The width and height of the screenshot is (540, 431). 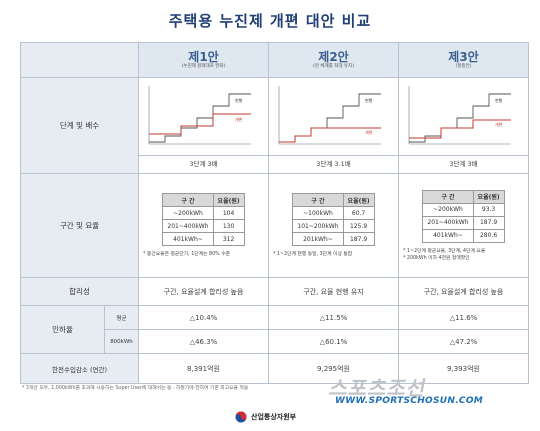 I want to click on plan3-rationality: 구간, 요율설계 합리성 높음, so click(x=463, y=291).